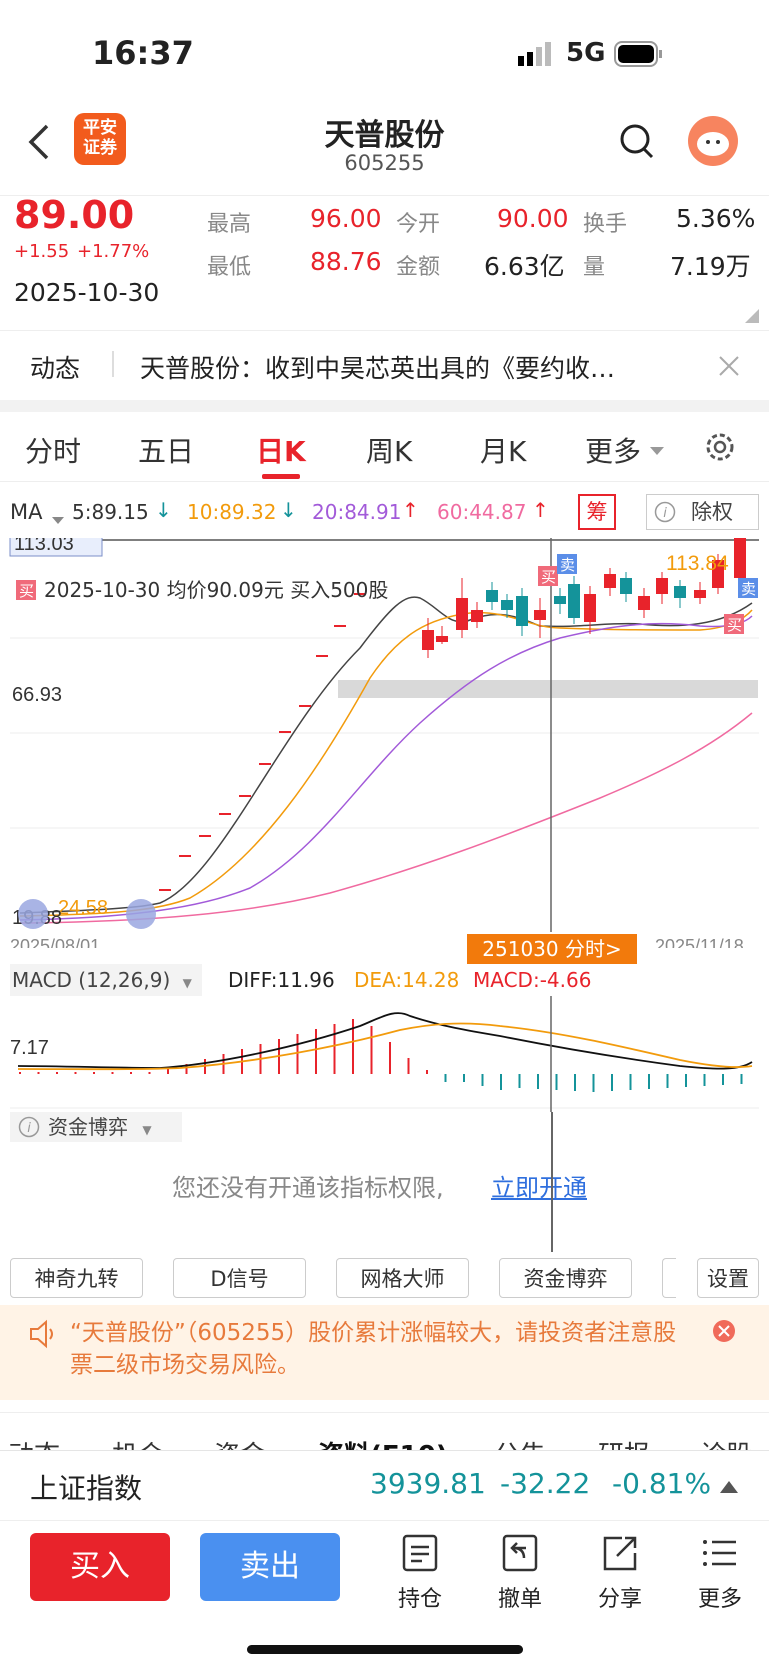 This screenshot has width=769, height=1665. Describe the element at coordinates (100, 1567) in the screenshot. I see `buy-button: 买入` at that location.